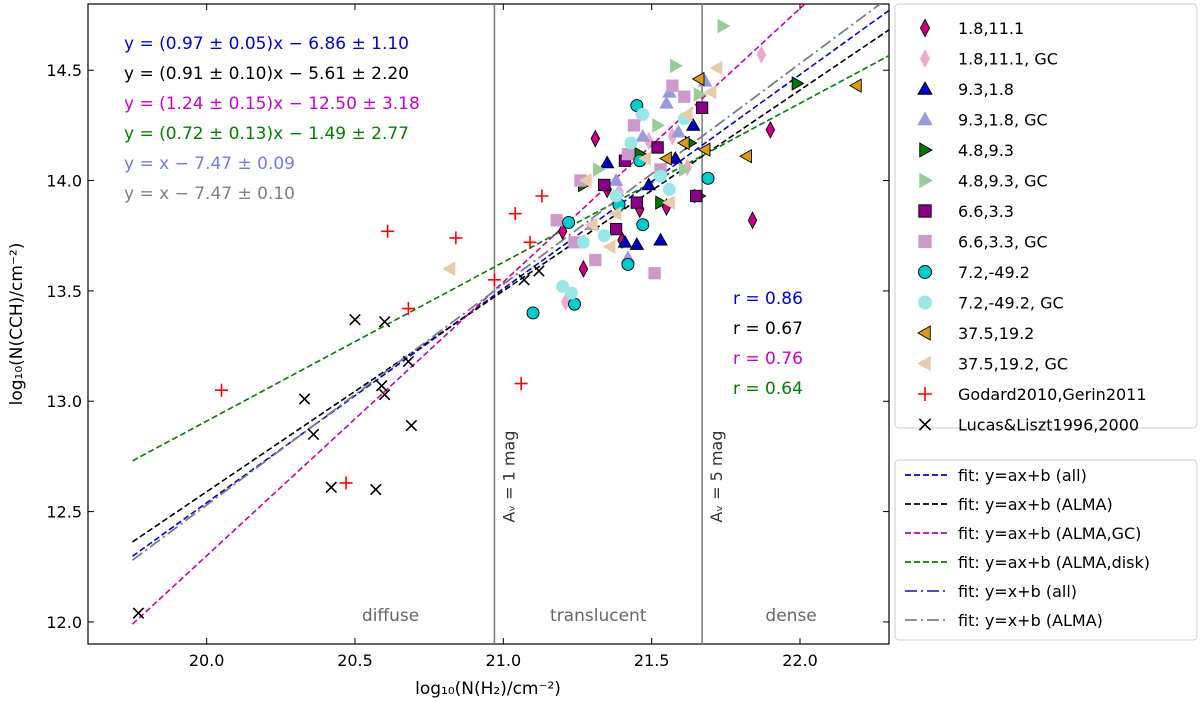  I want to click on x-tick-label: 20.0, so click(207, 660).